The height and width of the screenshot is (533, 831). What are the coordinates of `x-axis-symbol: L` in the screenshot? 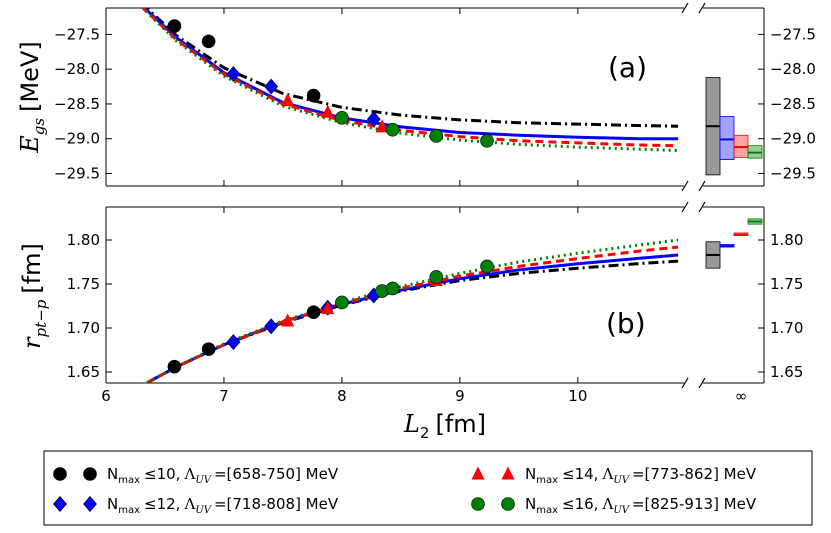 It's located at (411, 424).